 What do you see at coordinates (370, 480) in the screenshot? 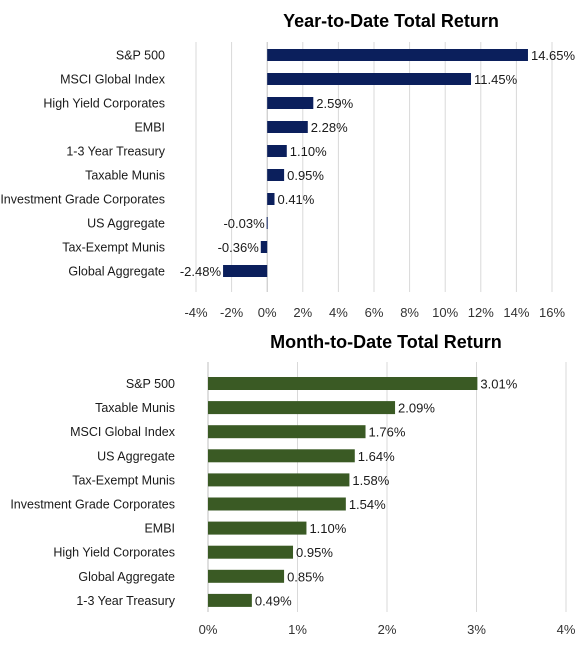
I see `mtd-data-label: 1.58%` at bounding box center [370, 480].